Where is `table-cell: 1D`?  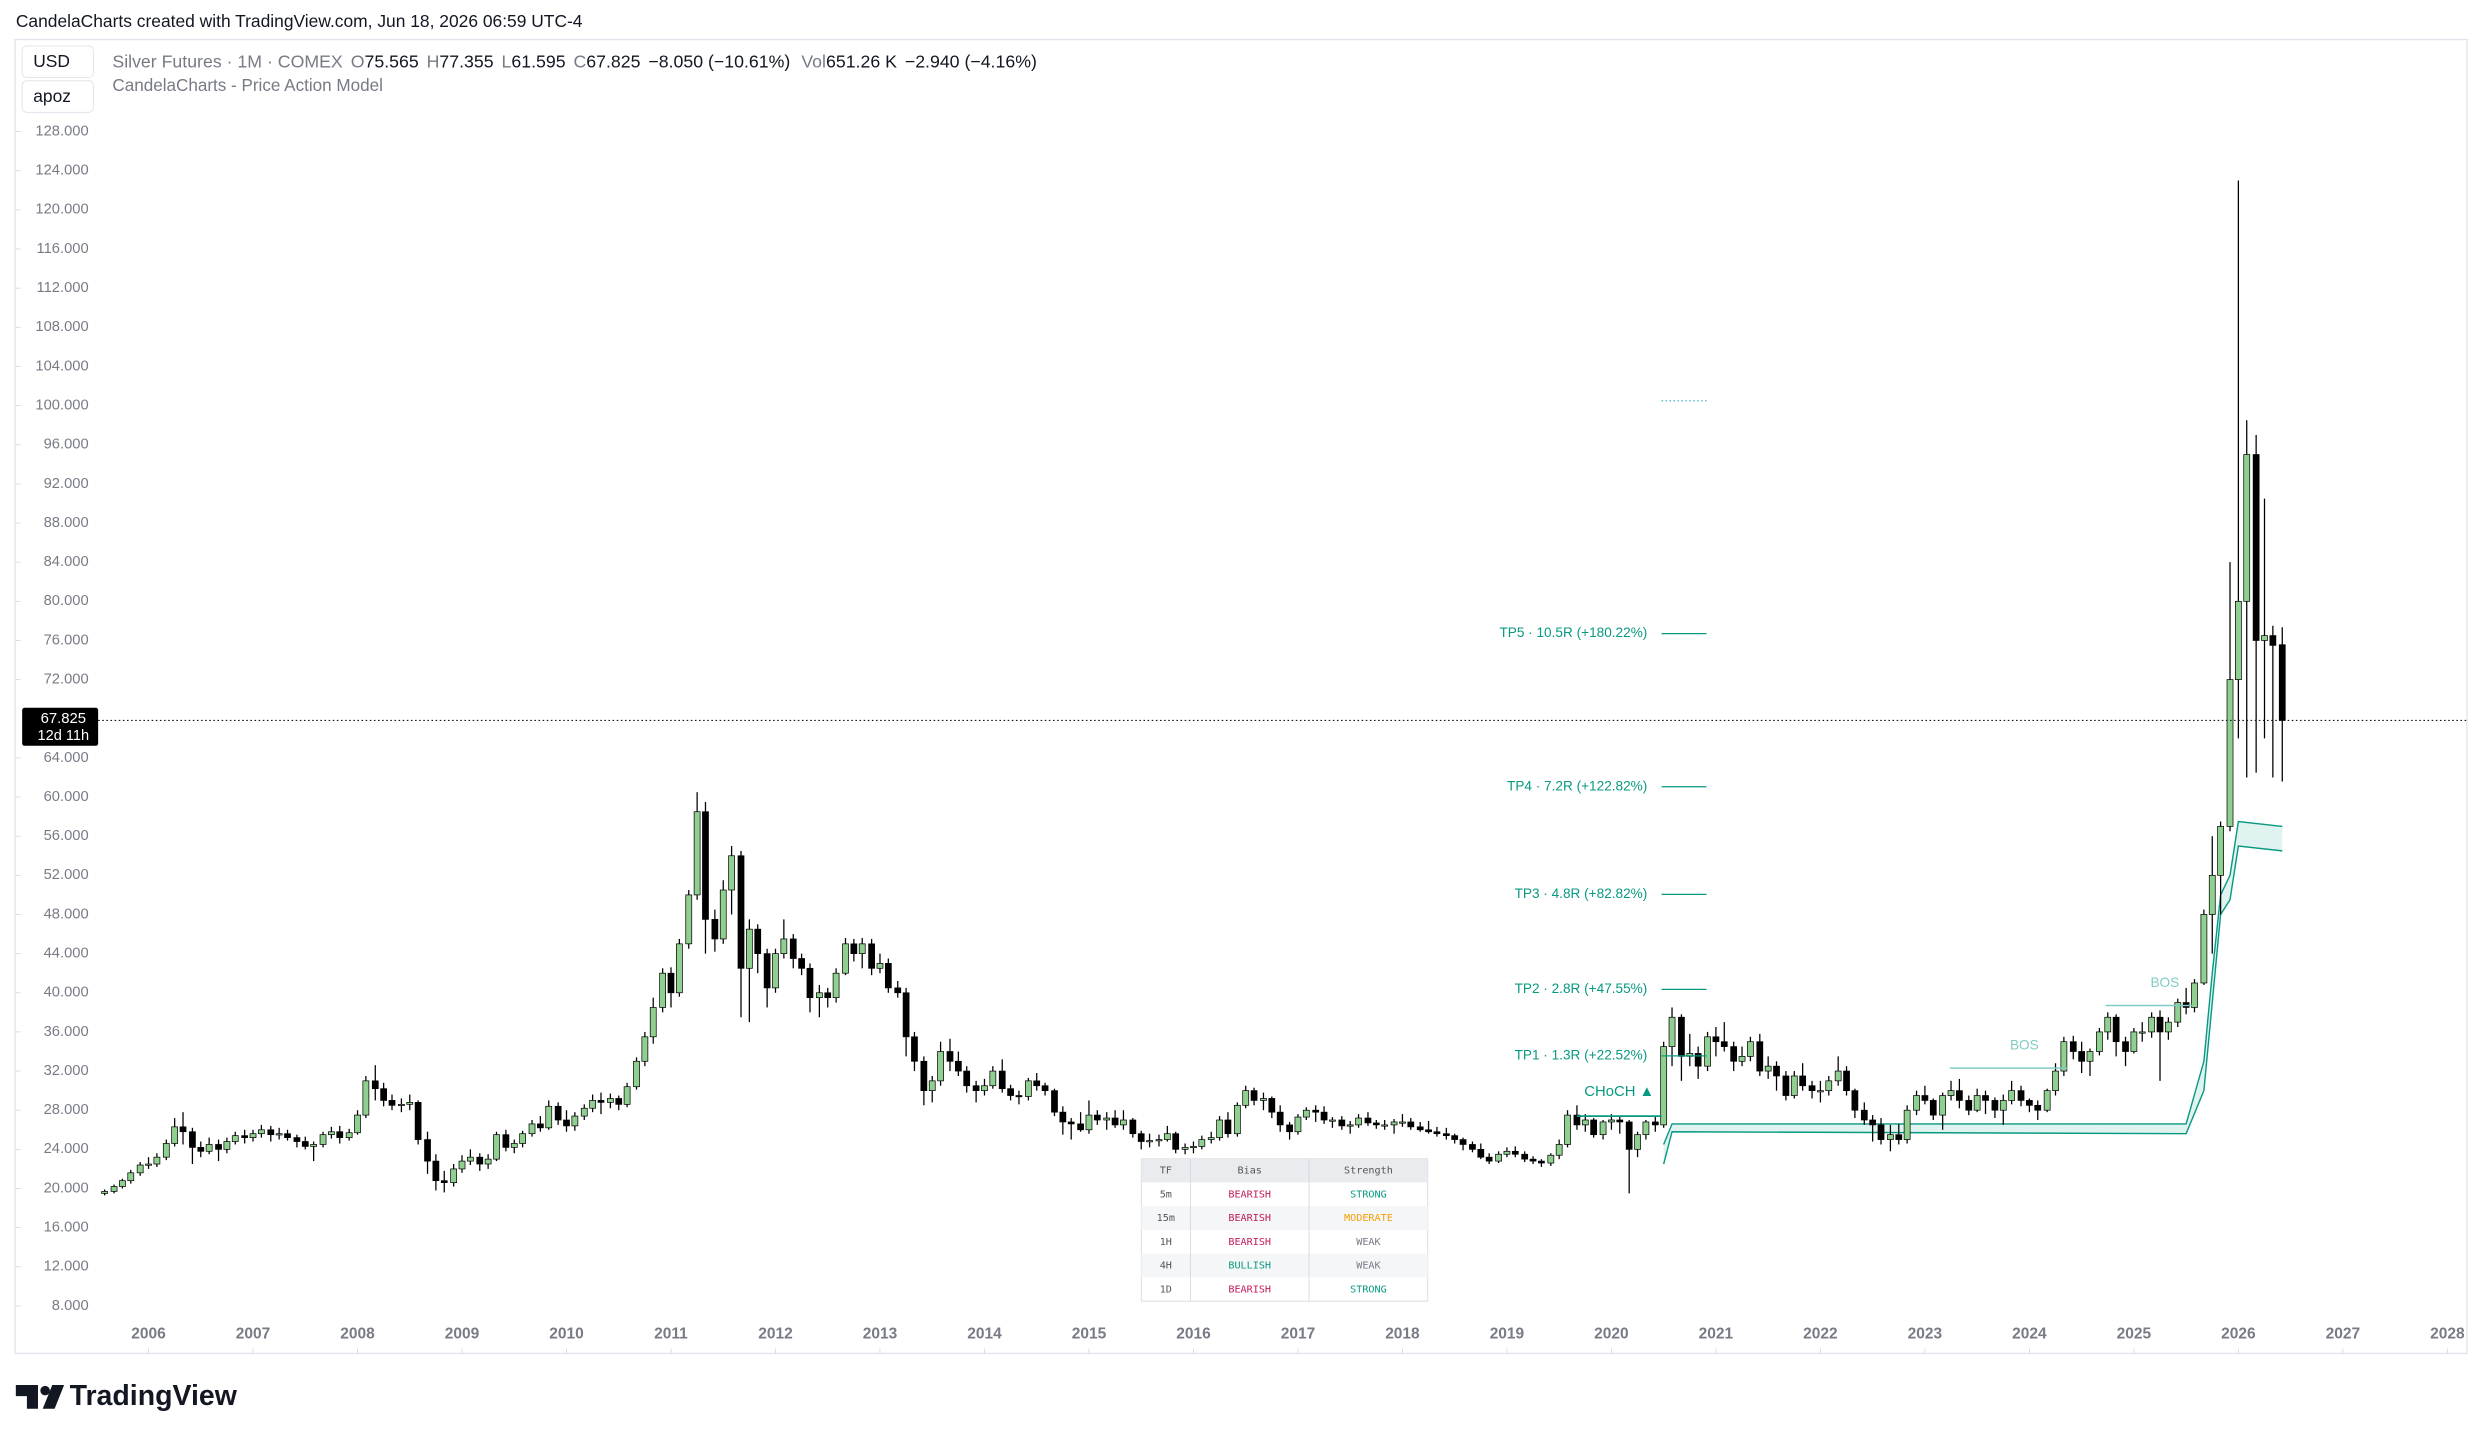
table-cell: 1D is located at coordinates (1166, 1289).